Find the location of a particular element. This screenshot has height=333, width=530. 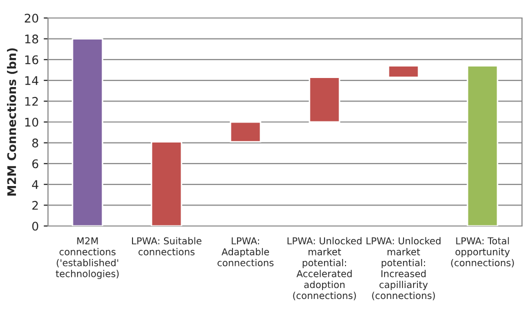

y-tick-label: 0 is located at coordinates (35, 226).